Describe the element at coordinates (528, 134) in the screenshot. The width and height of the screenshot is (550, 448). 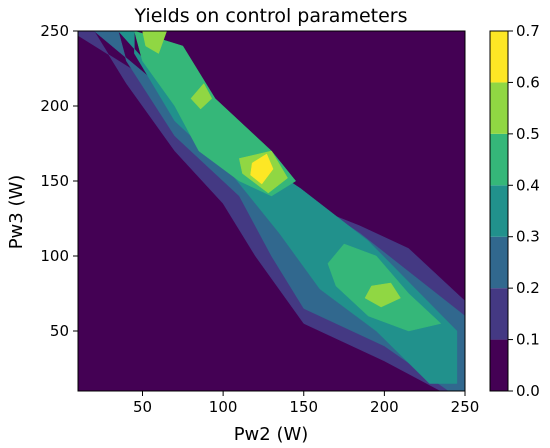
I see `colorbar-tick-label-5: 0.5` at that location.